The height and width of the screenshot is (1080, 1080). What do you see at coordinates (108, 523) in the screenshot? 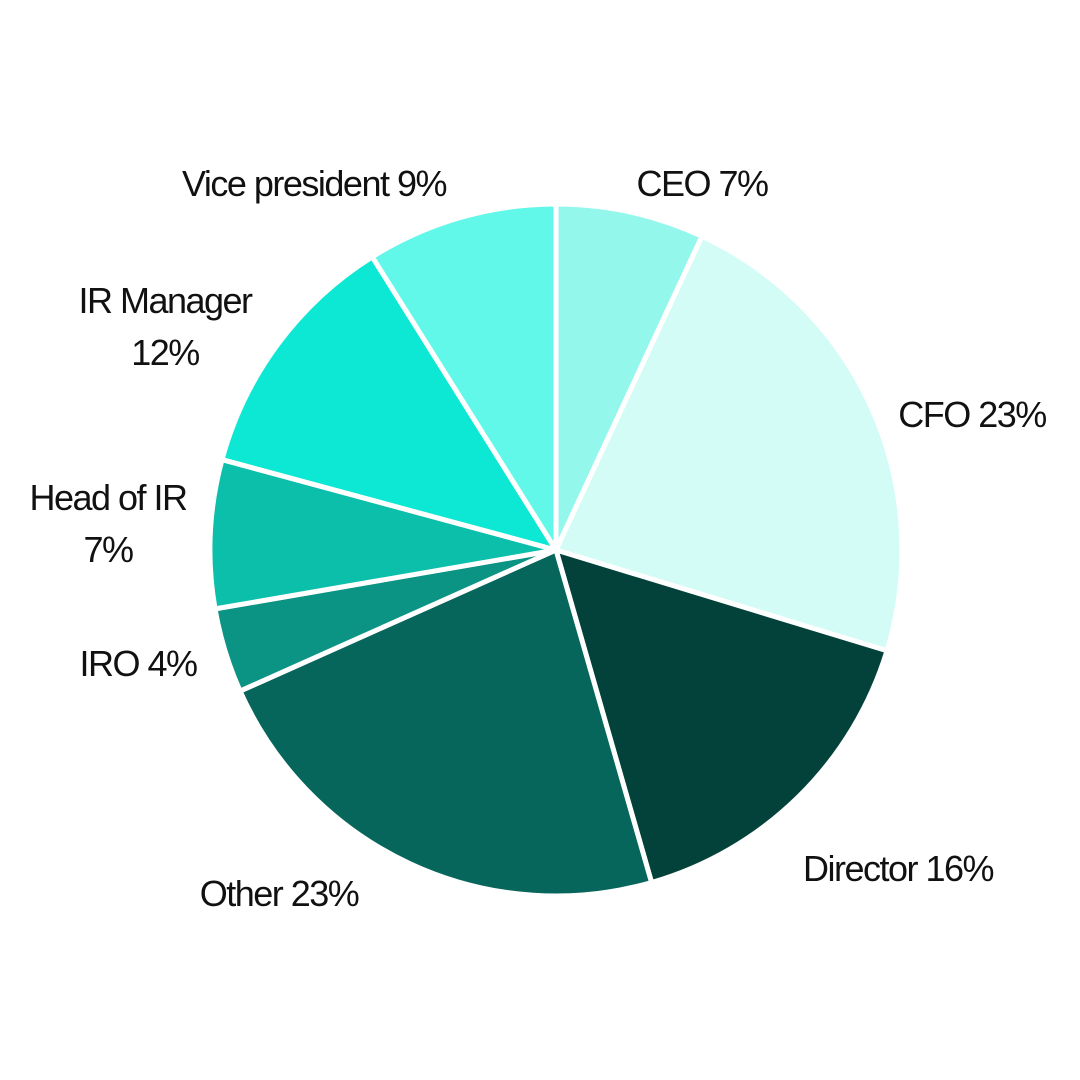
I see `label-head-of-ir: Head of IR 7%` at bounding box center [108, 523].